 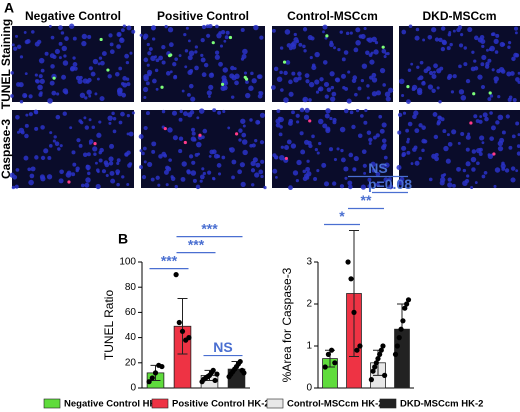 What do you see at coordinates (309, 262) in the screenshot?
I see `y-tick-label: 3` at bounding box center [309, 262].